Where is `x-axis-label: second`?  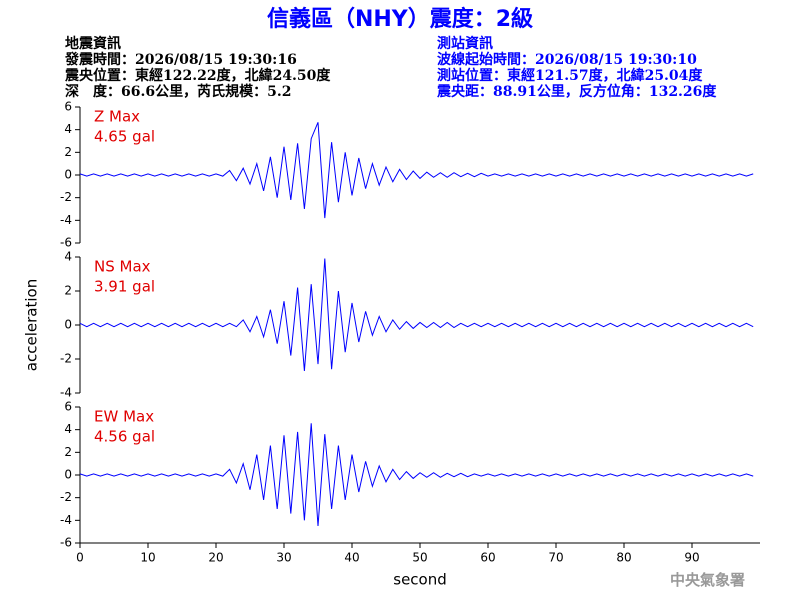
x-axis-label: second is located at coordinates (420, 580).